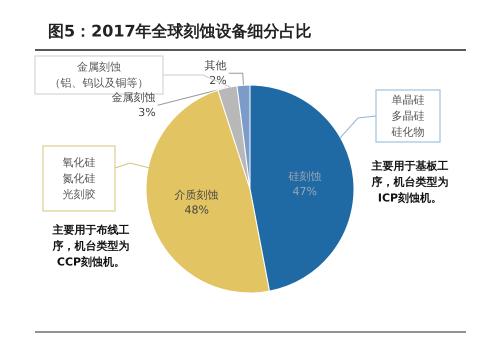 The image size is (500, 362). Describe the element at coordinates (304, 191) in the screenshot. I see `data-label: 47%` at that location.